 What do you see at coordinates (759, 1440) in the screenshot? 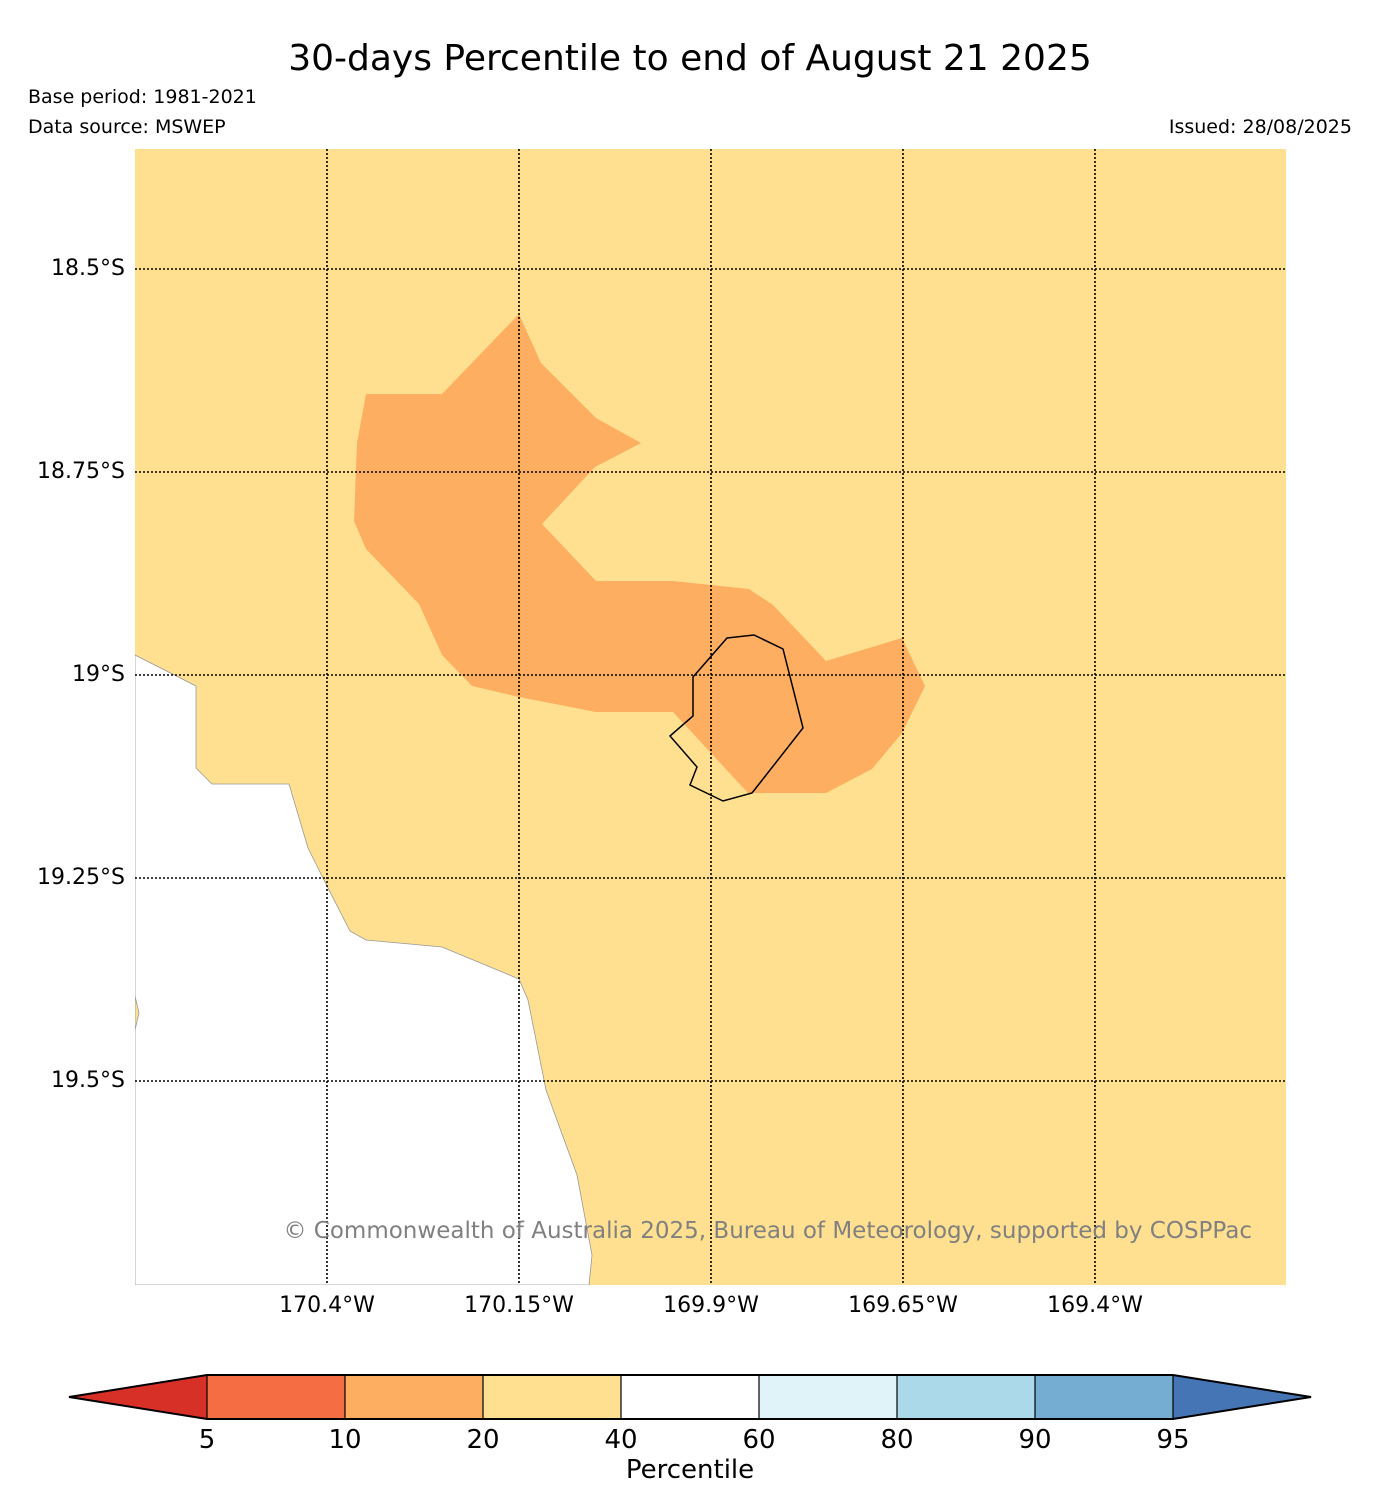
I see `colorbar-tick-60: 60` at bounding box center [759, 1440].